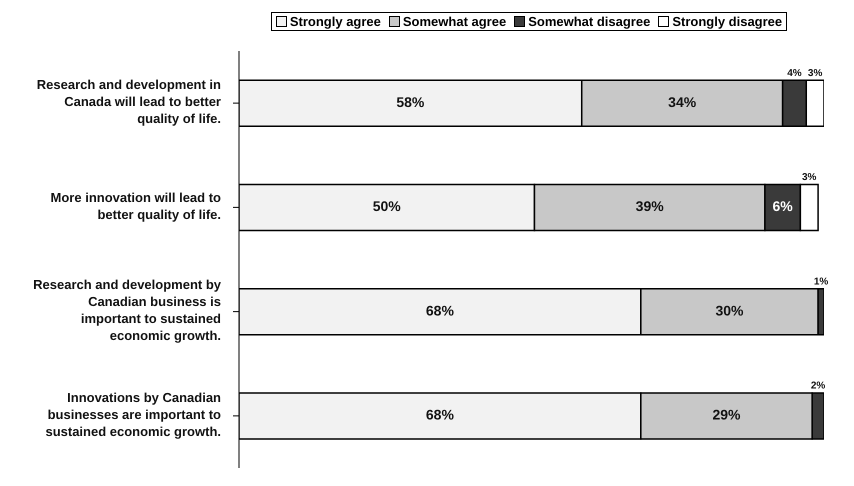  Describe the element at coordinates (818, 386) in the screenshot. I see `data-label: 2%` at that location.